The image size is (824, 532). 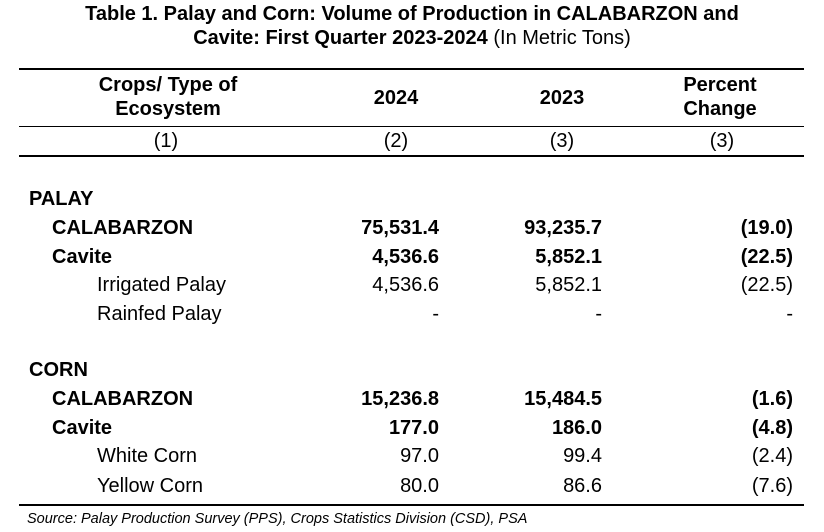 What do you see at coordinates (582, 456) in the screenshot?
I see `value-2023: 99.4` at bounding box center [582, 456].